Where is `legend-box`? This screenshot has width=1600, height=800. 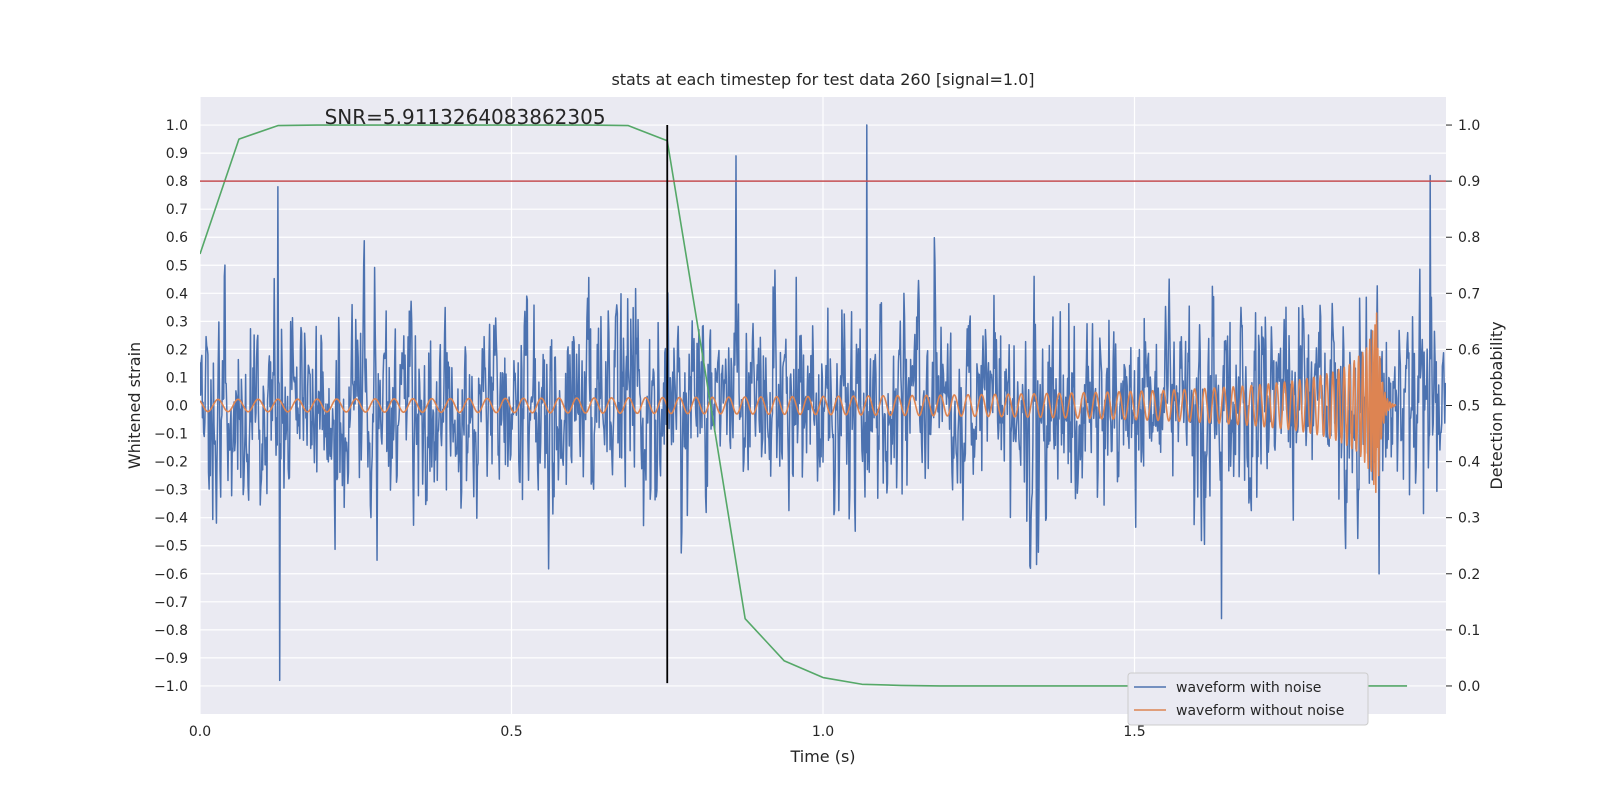 legend-box is located at coordinates (1248, 699).